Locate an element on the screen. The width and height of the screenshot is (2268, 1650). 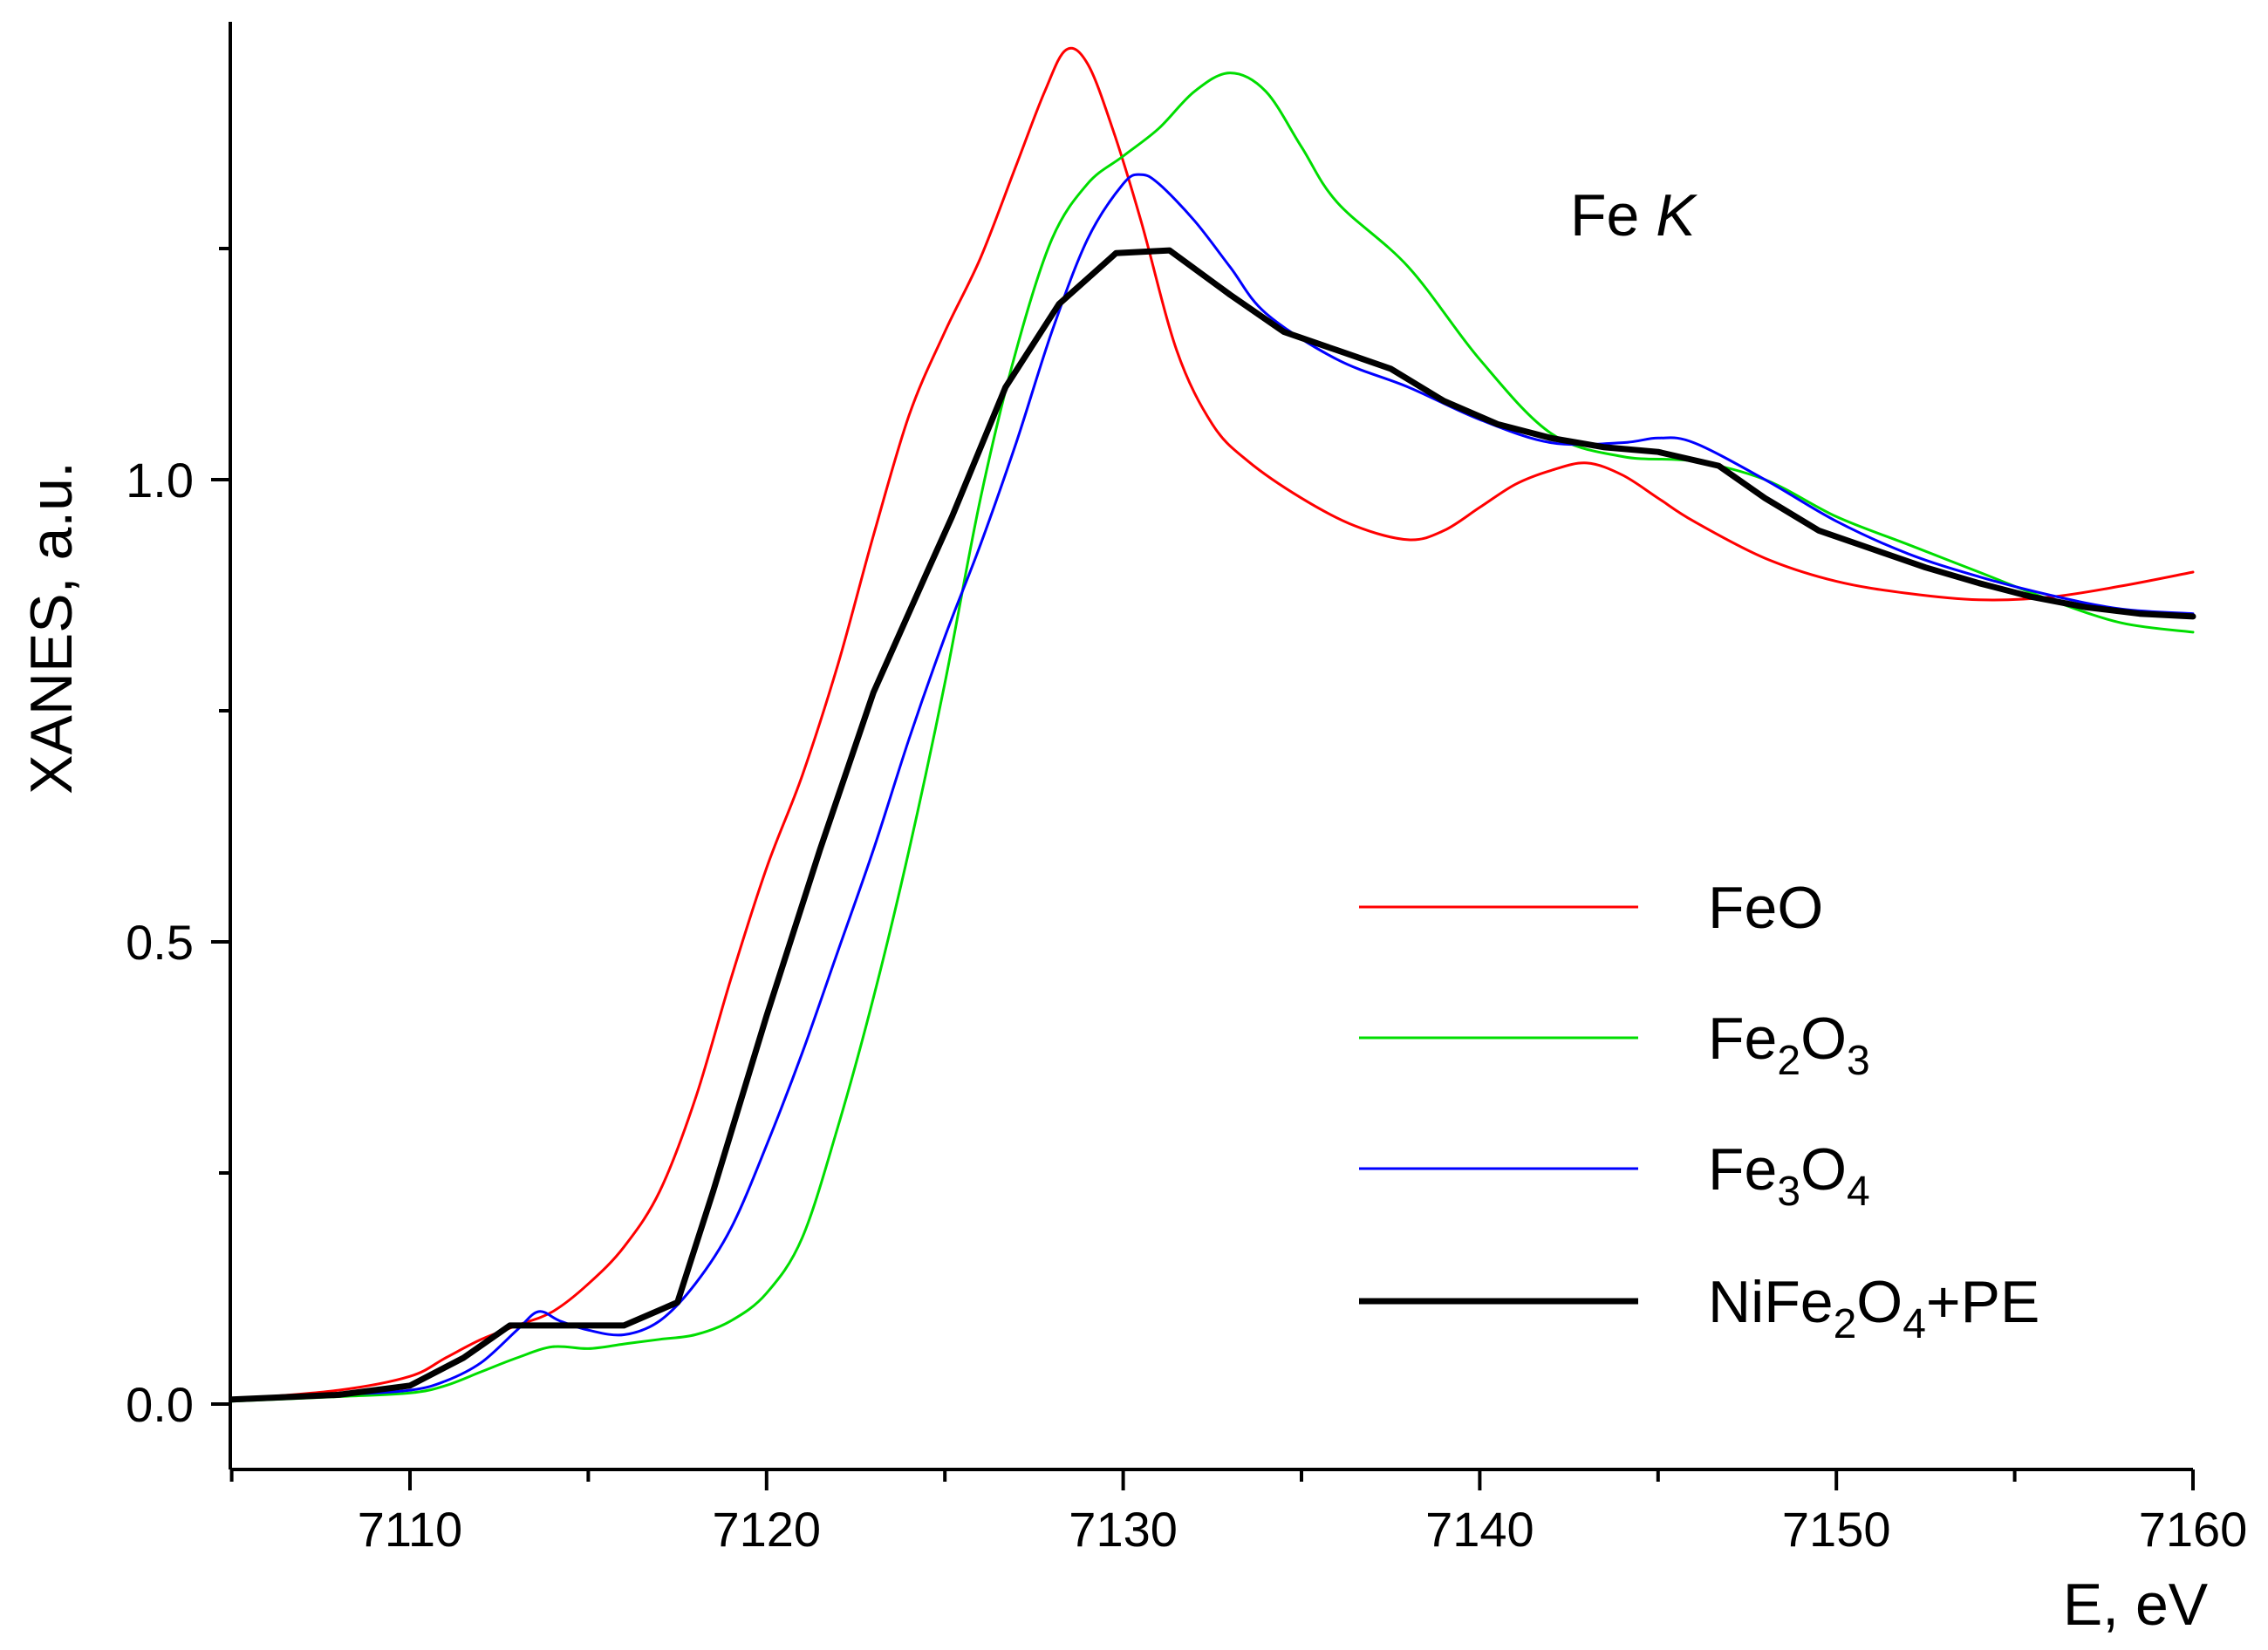
legend-text-part: NiFe is located at coordinates (1771, 1302).